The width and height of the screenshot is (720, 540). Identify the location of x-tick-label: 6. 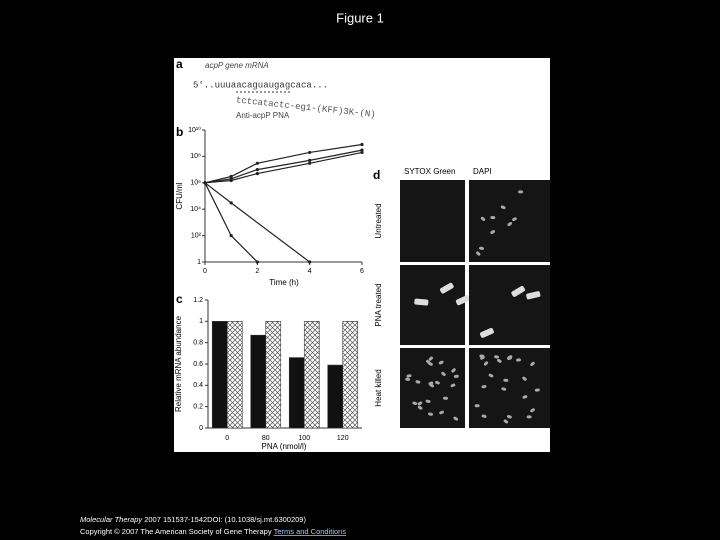
(362, 271).